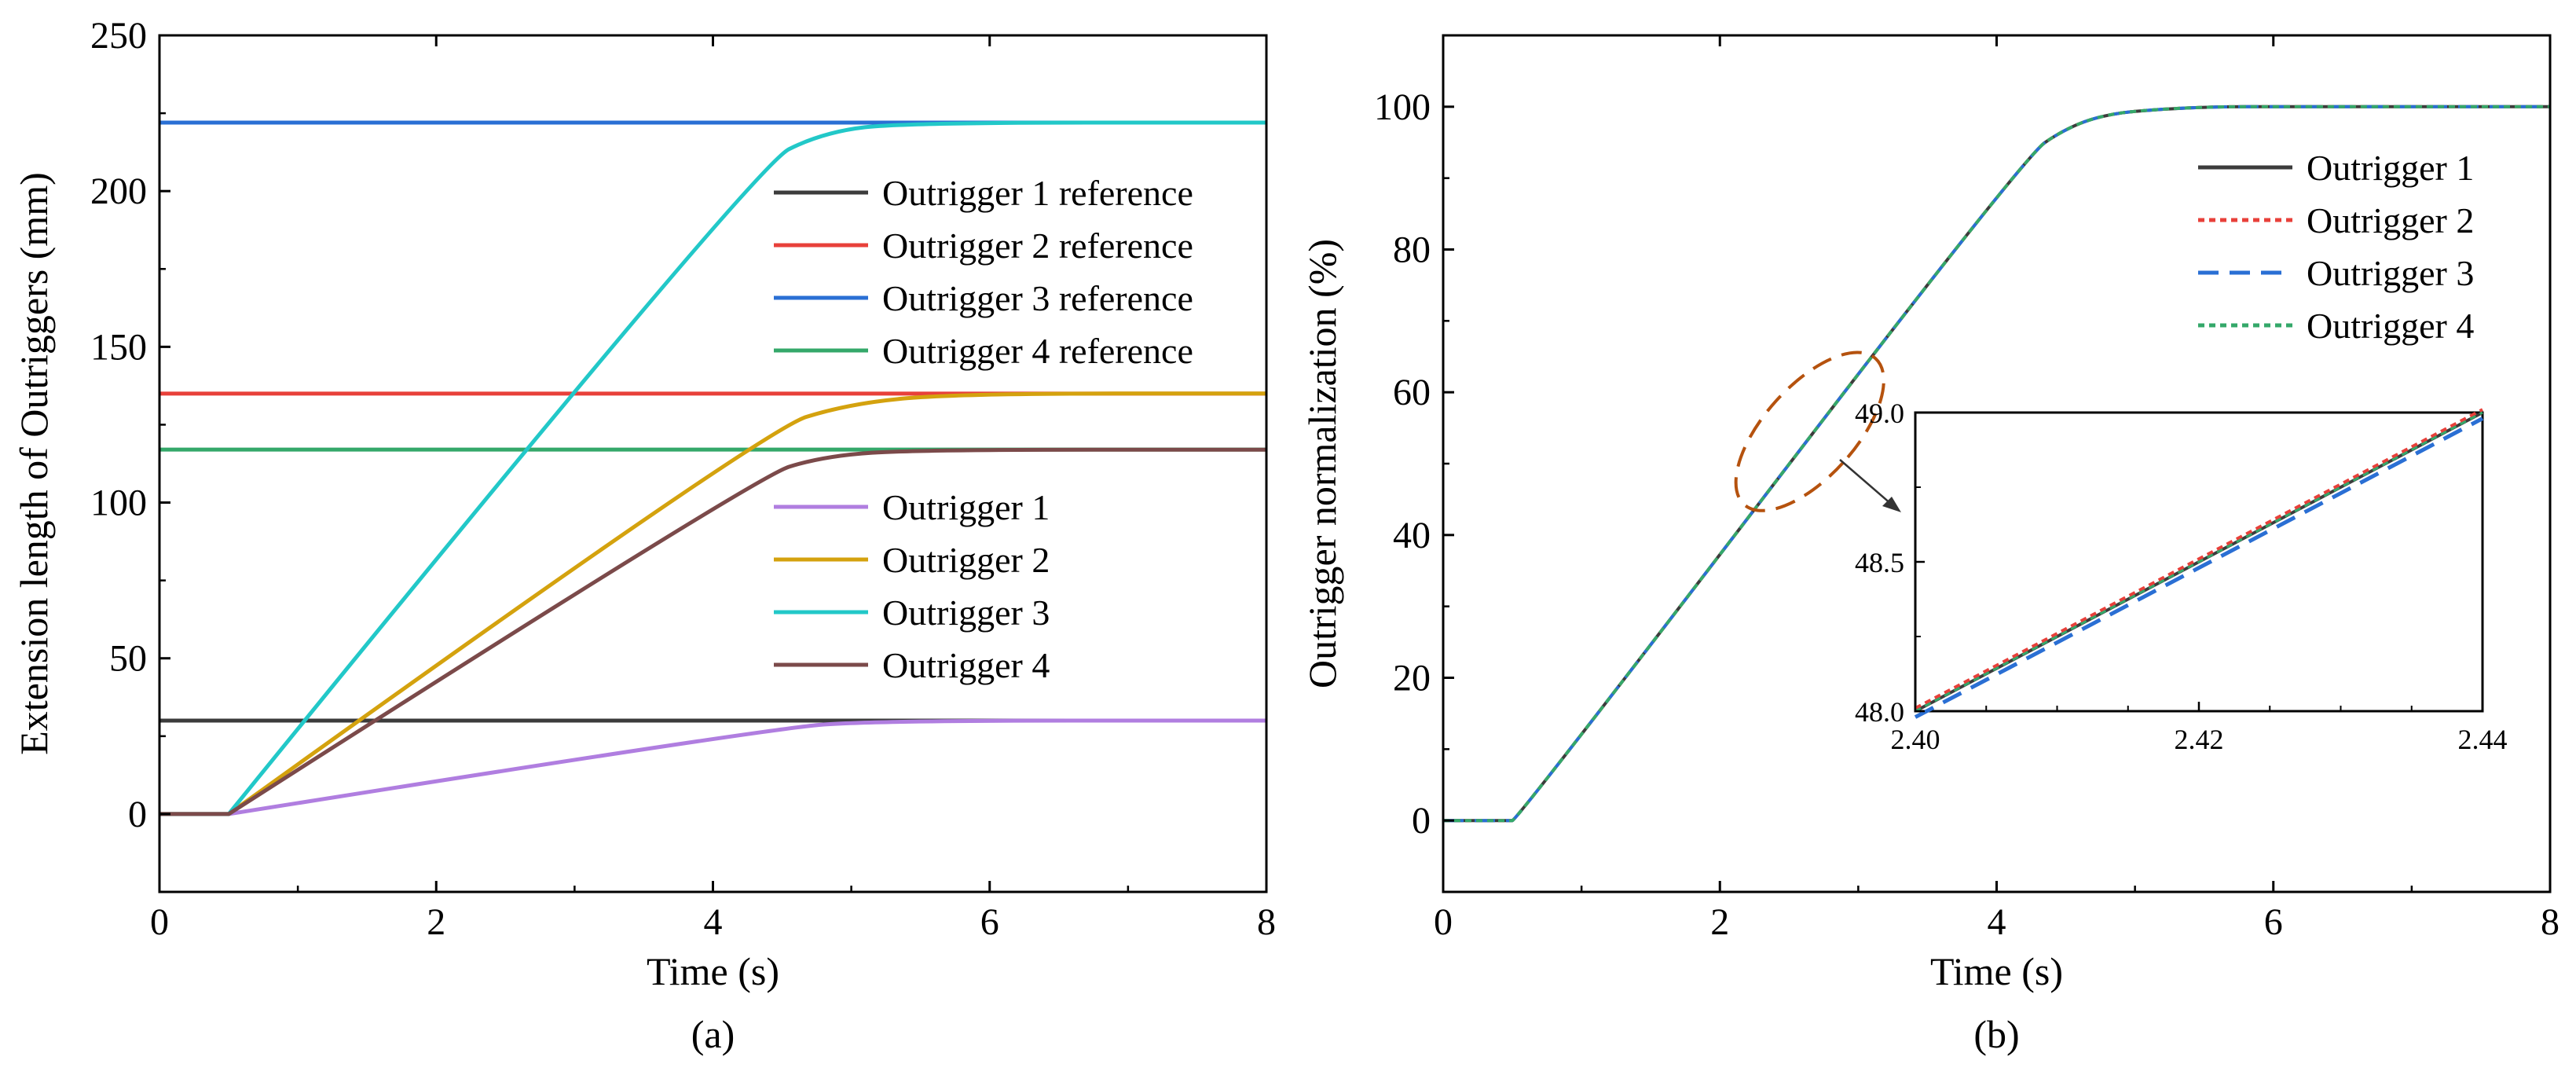  What do you see at coordinates (118, 36) in the screenshot?
I see `y-tick-label: 250` at bounding box center [118, 36].